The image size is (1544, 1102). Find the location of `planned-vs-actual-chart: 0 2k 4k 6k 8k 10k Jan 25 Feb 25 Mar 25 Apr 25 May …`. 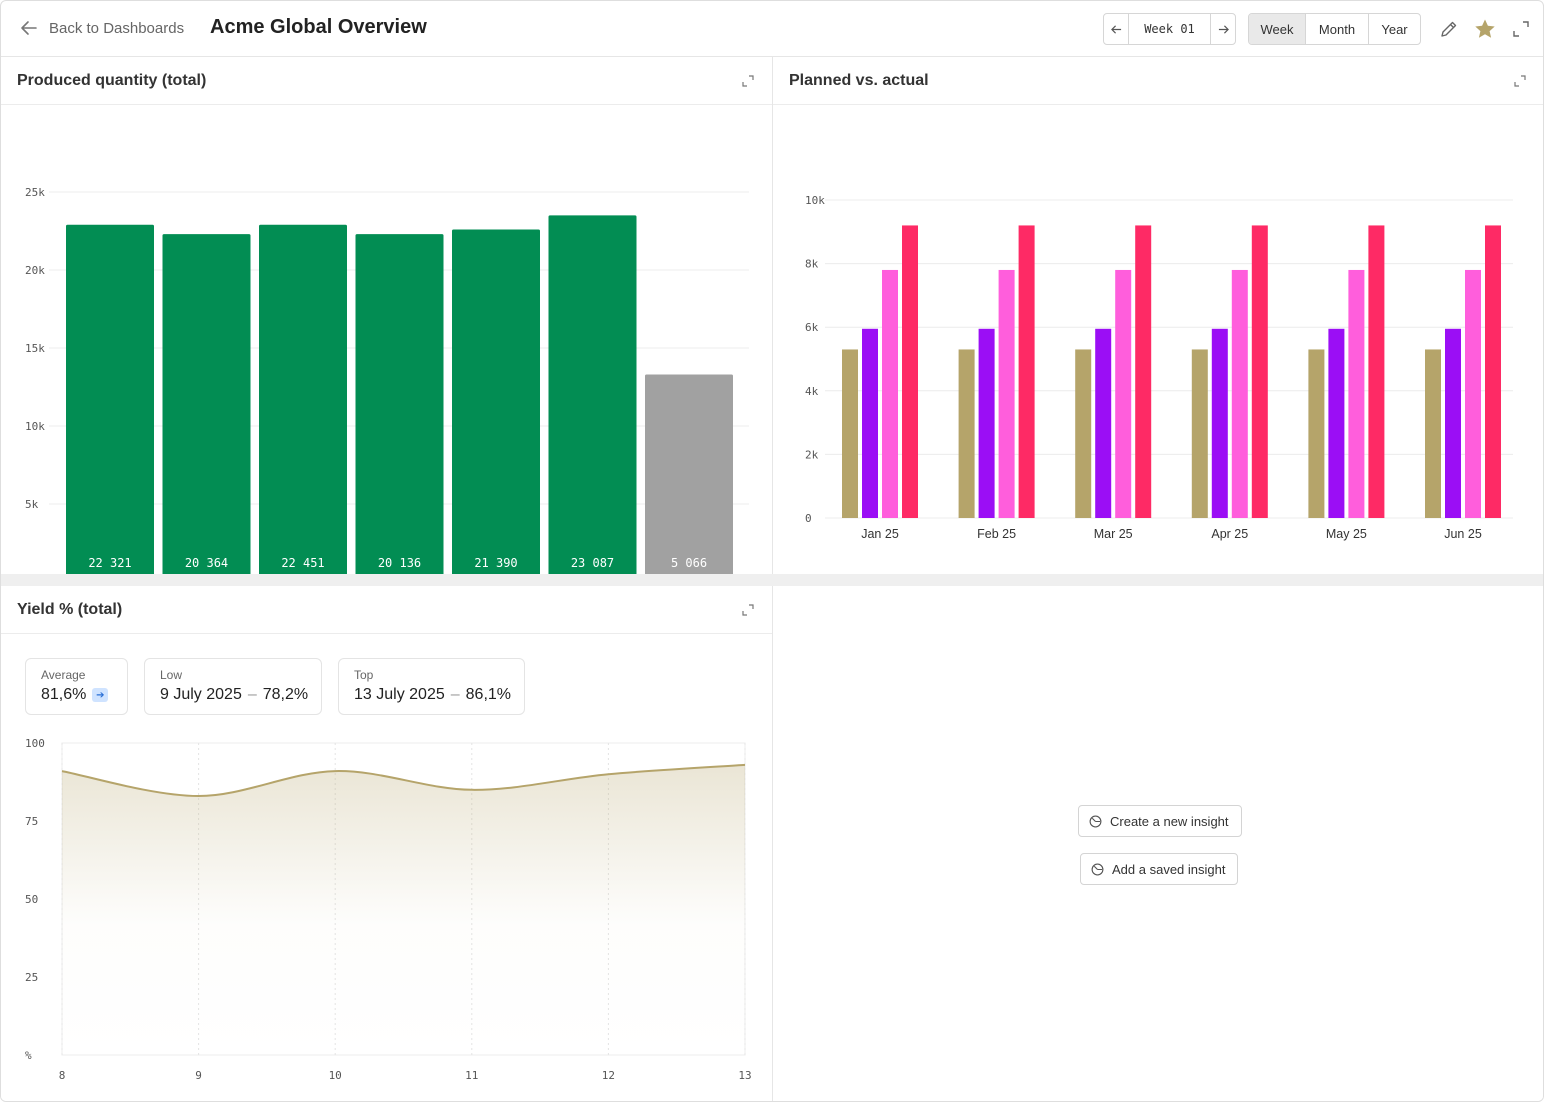

planned-vs-actual-chart: 0 2k 4k 6k 8k 10k Jan 25 Feb 25 Mar 25 Apr 25 May … is located at coordinates (1159, 367).